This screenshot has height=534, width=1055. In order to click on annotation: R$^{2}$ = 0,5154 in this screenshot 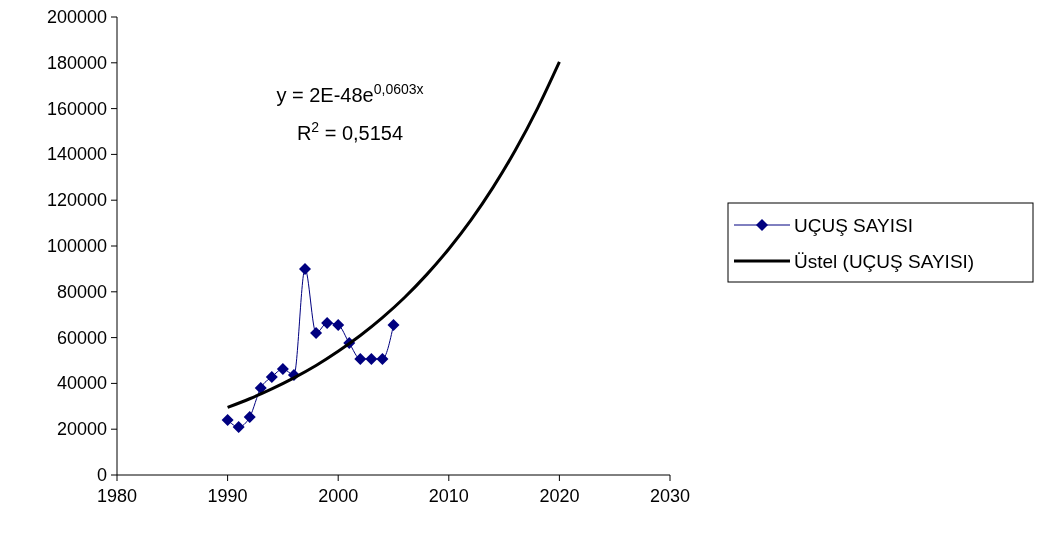, I will do `click(350, 131)`.